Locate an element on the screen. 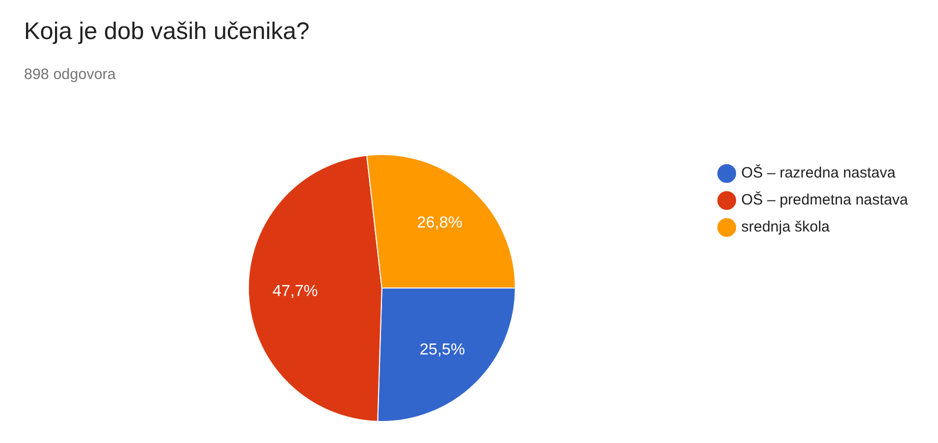  chart-title: Koja je dob vaših učenika? is located at coordinates (167, 32).